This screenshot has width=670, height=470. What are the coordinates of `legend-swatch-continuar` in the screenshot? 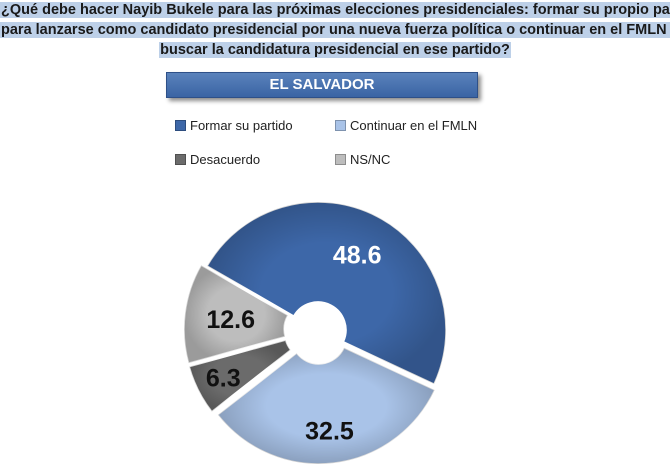 It's located at (340, 125).